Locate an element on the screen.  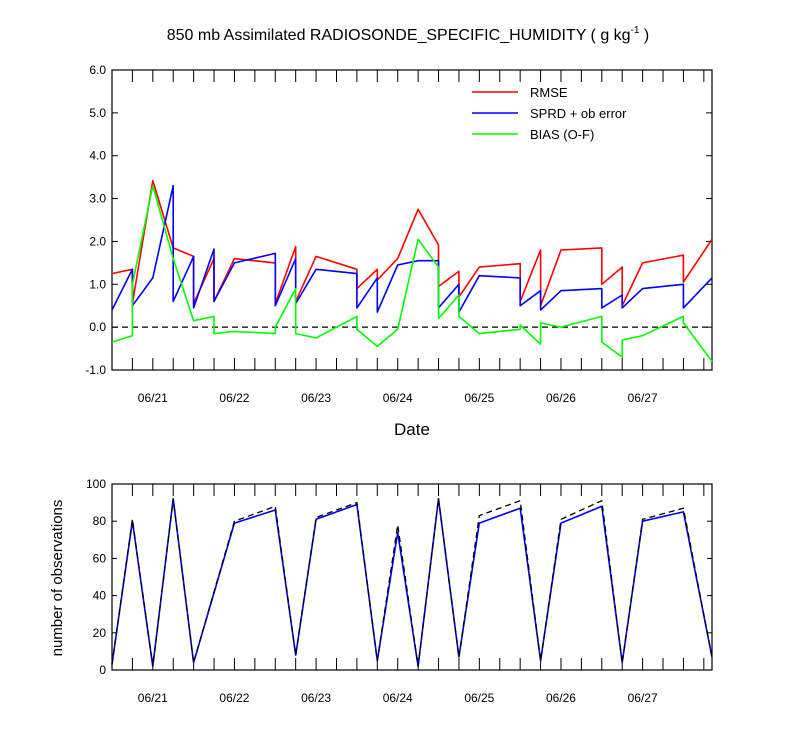
title-close: ) is located at coordinates (644, 35).